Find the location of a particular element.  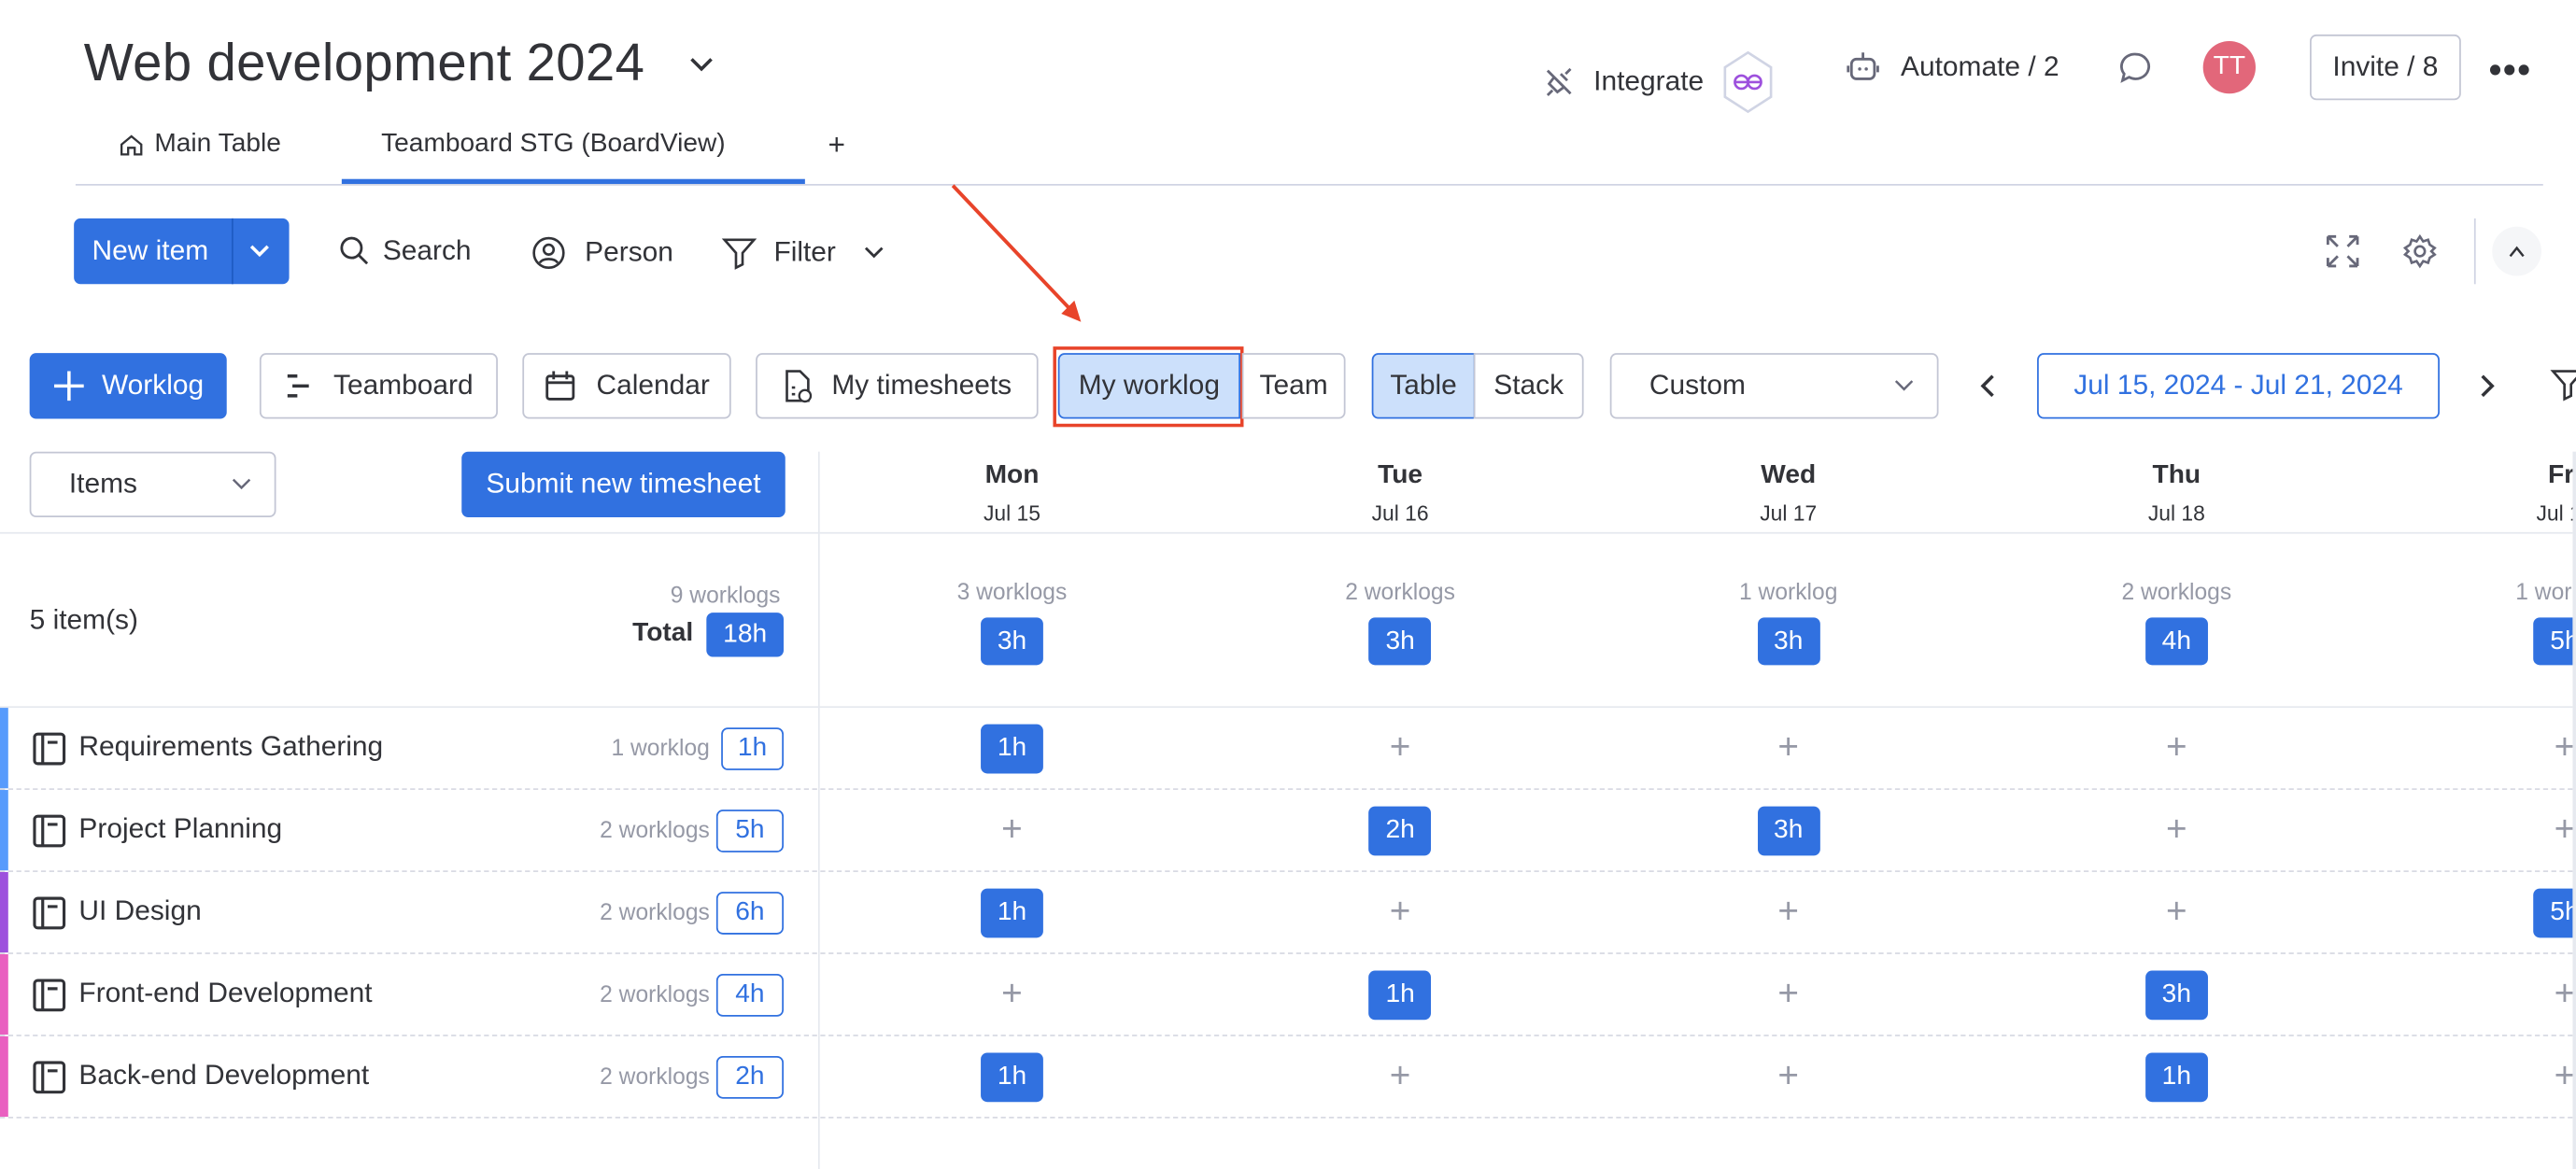

day-date: Jul 16 is located at coordinates (1400, 513).